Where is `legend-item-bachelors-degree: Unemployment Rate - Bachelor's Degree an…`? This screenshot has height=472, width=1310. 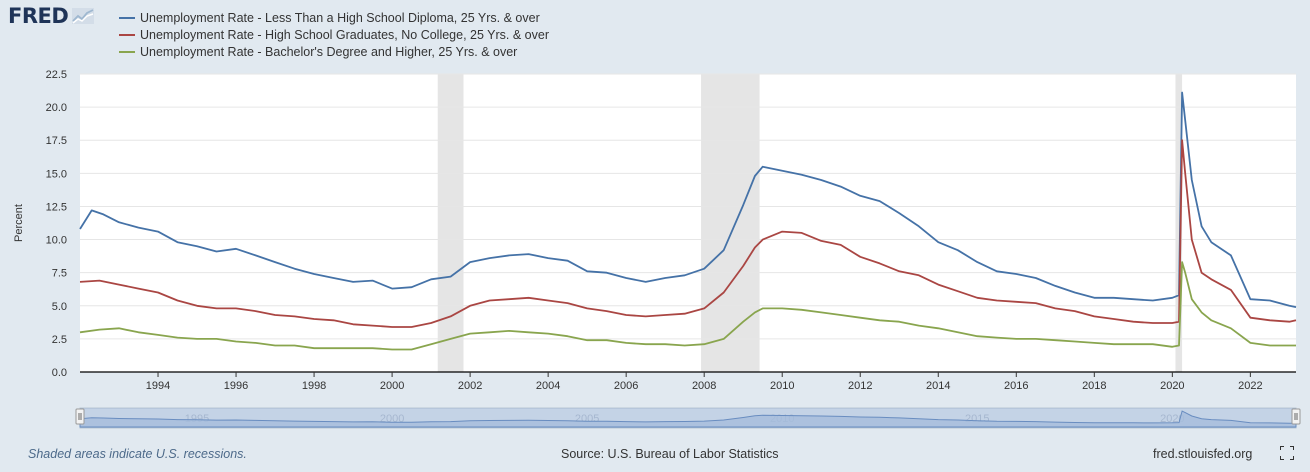
legend-item-bachelors-degree: Unemployment Rate - Bachelor's Degree an… is located at coordinates (334, 51).